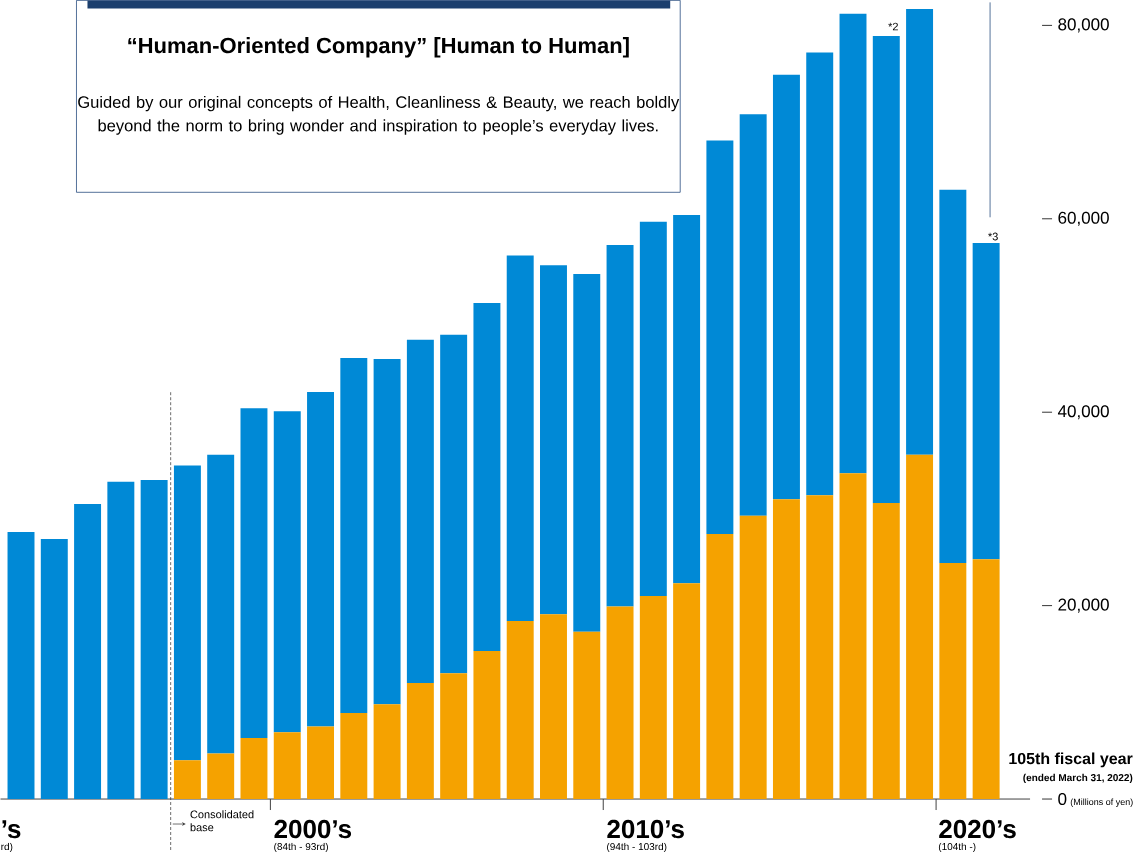 This screenshot has height=852, width=1134. I want to click on y-axis-title: (Millions of yen), so click(1101, 802).